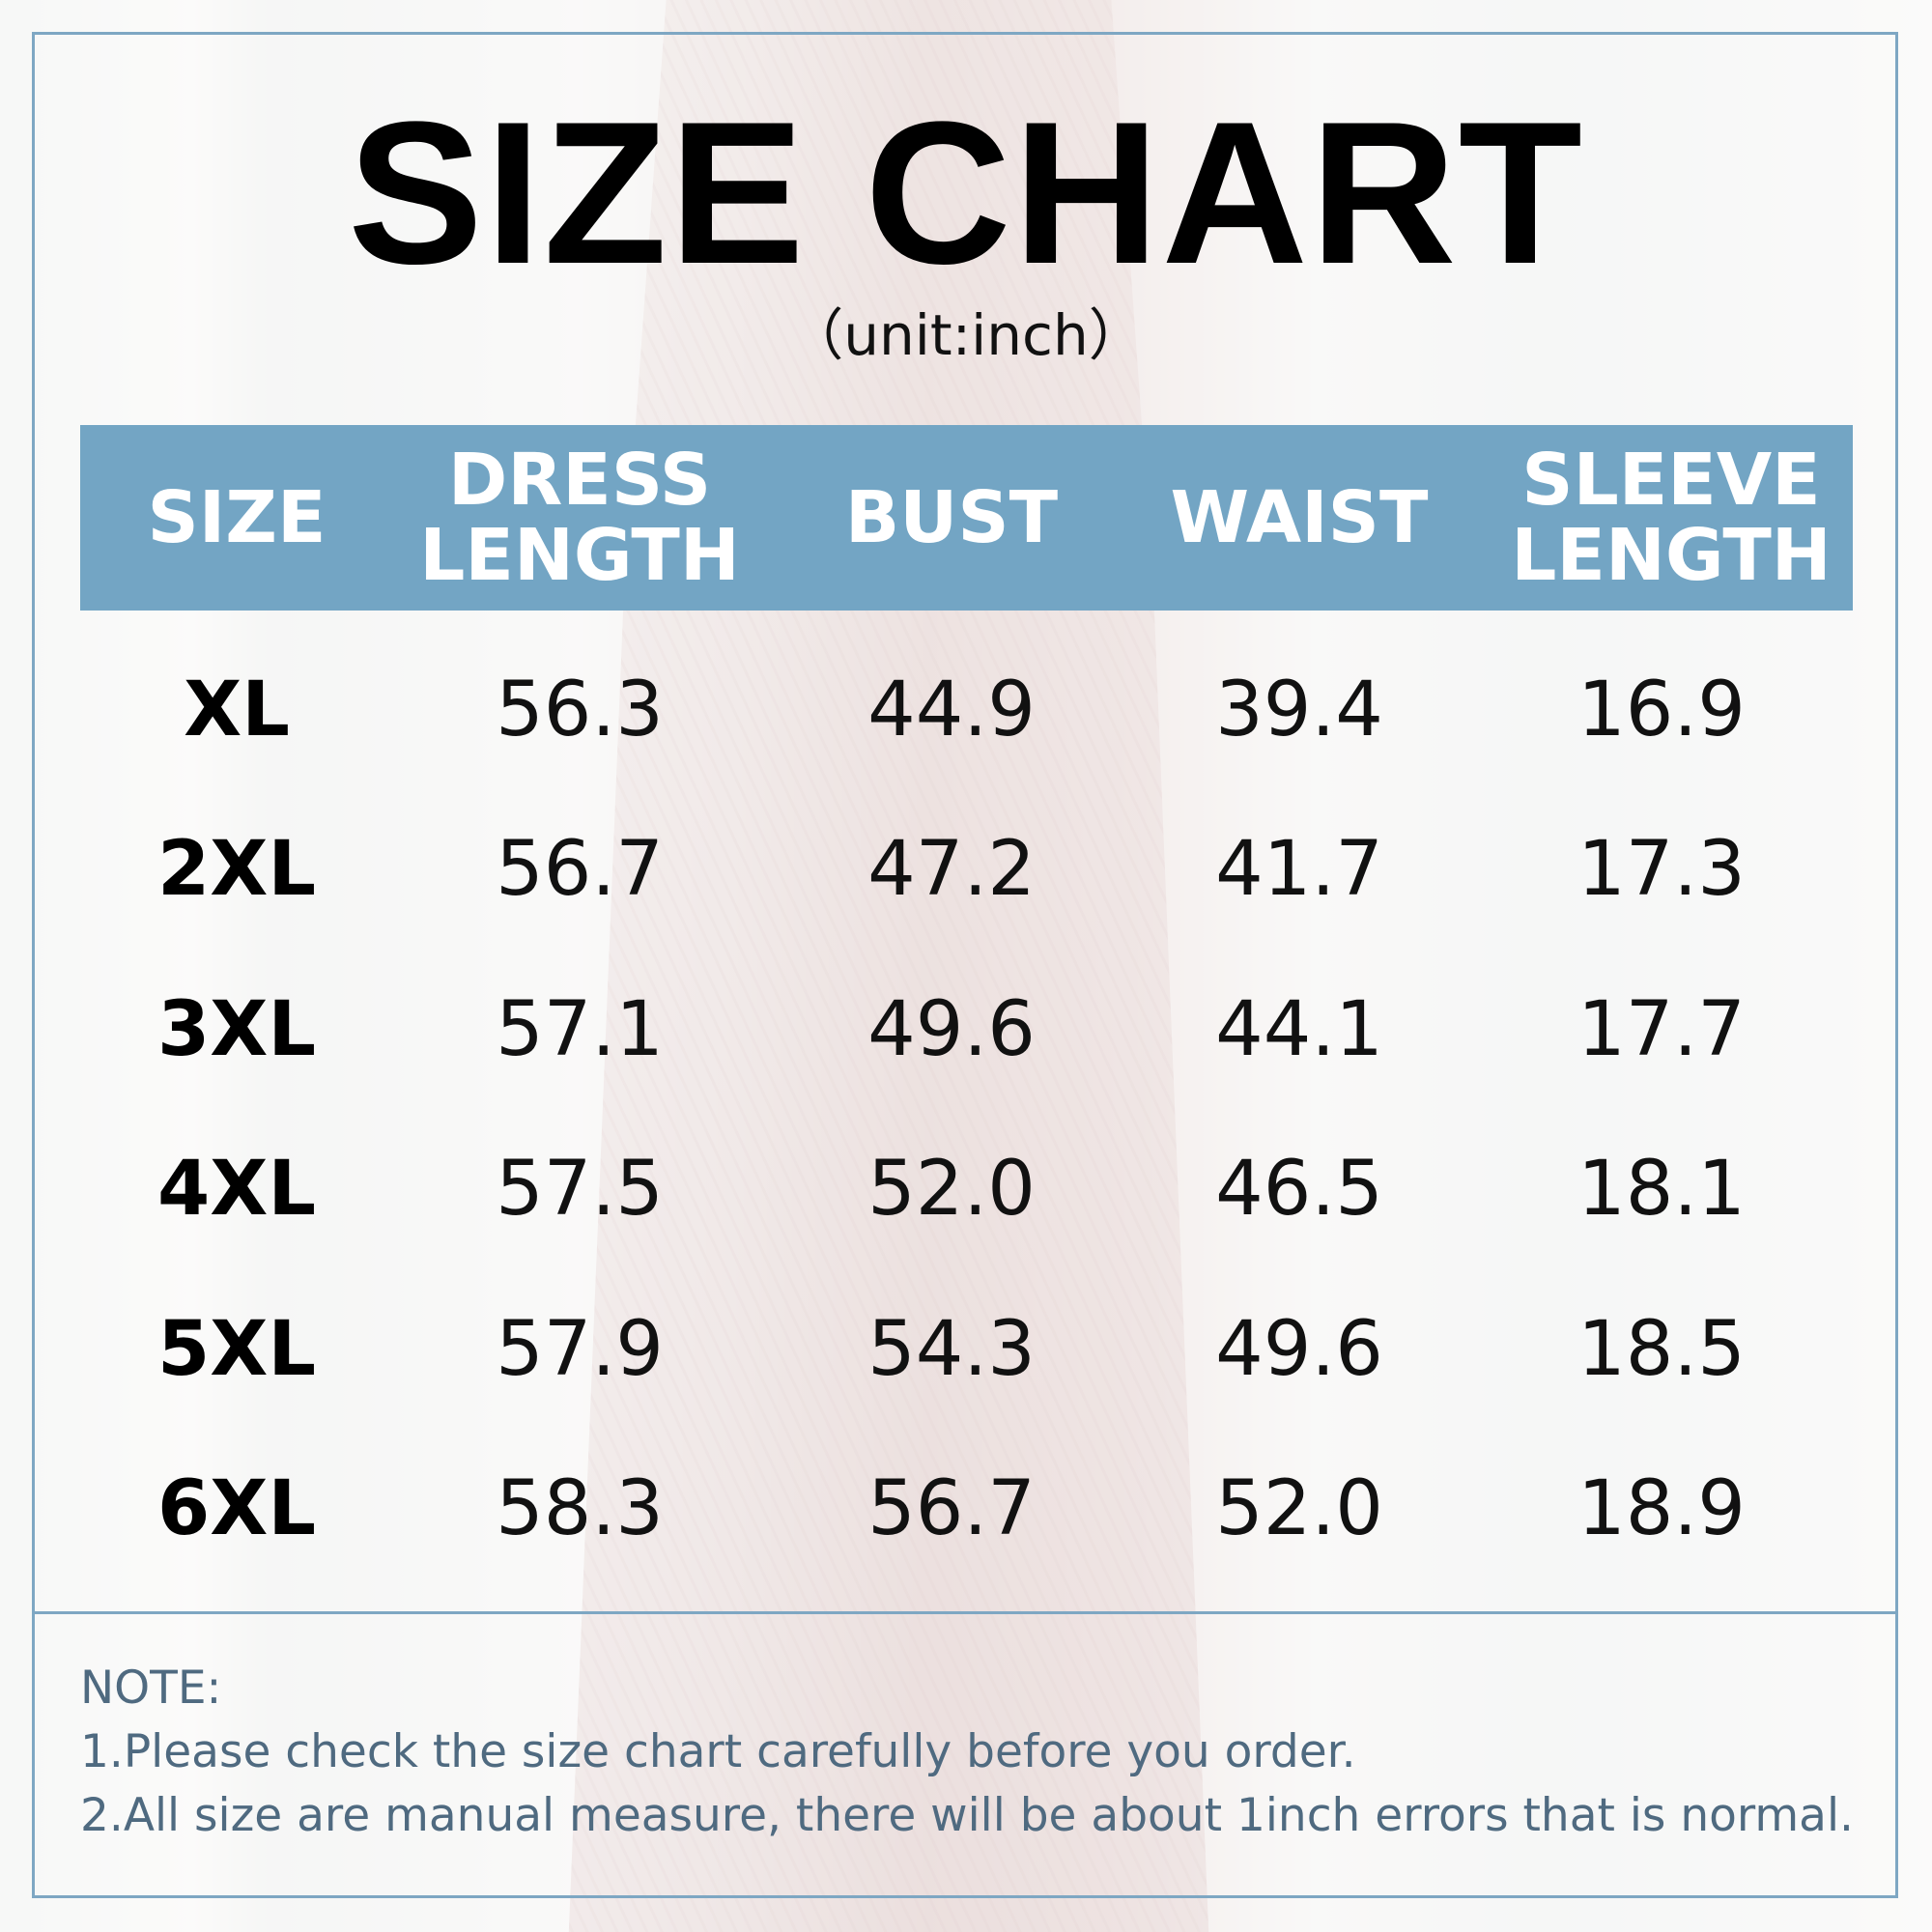 The height and width of the screenshot is (1932, 1932). I want to click on dress-length-cell: 57.9, so click(580, 1349).